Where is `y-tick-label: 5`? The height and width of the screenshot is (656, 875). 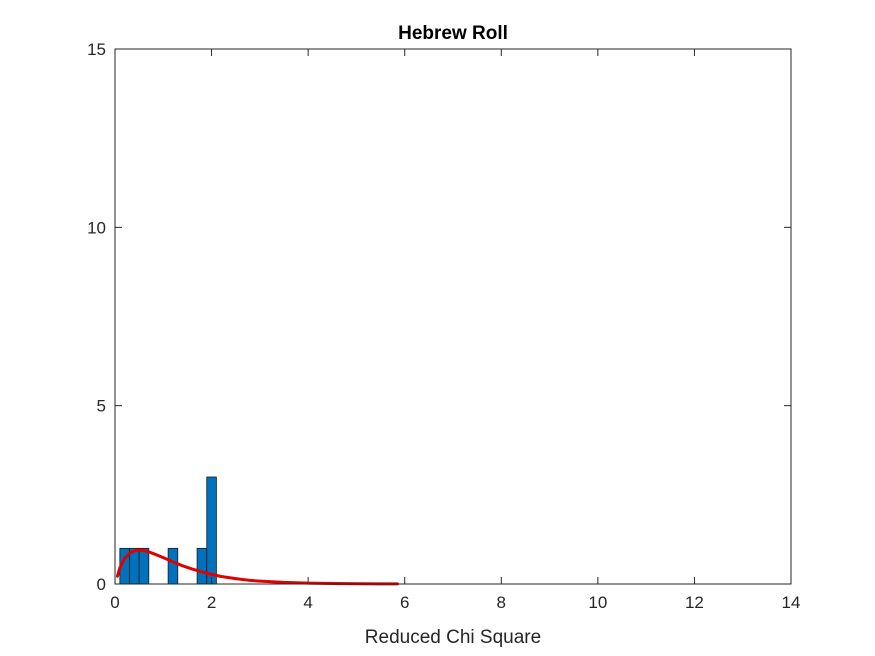 y-tick-label: 5 is located at coordinates (101, 406).